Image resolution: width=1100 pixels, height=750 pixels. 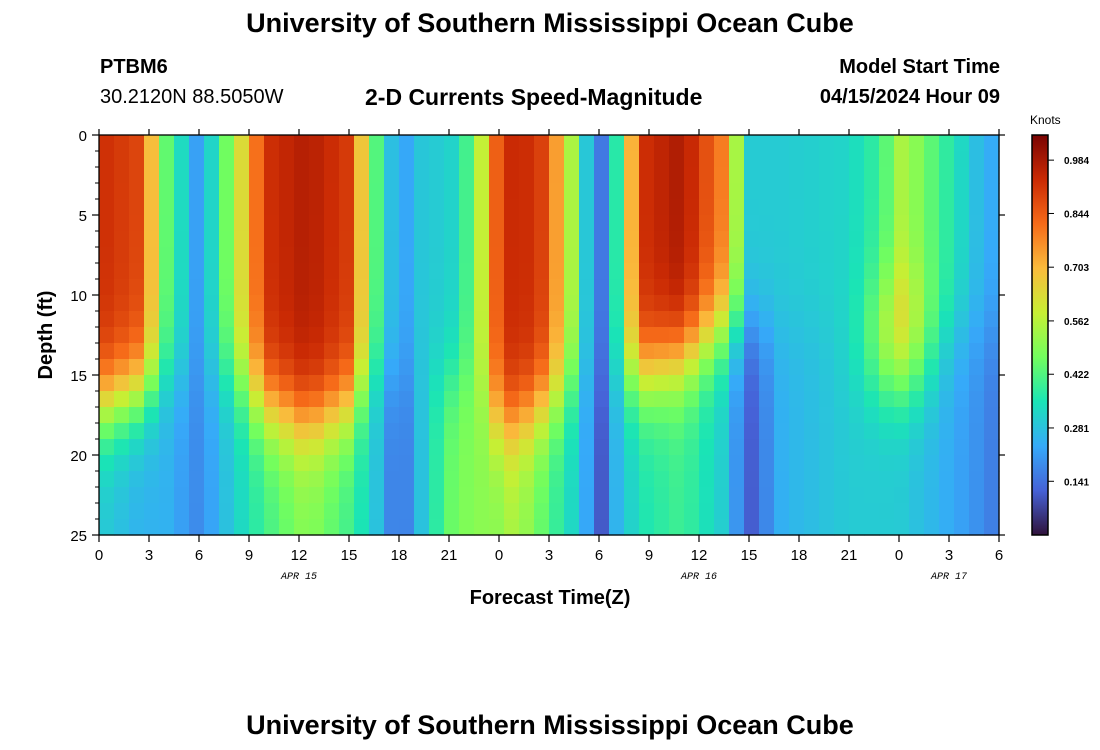 I want to click on model-start-time: 04/15/2024 Hour 09, so click(x=909, y=97).